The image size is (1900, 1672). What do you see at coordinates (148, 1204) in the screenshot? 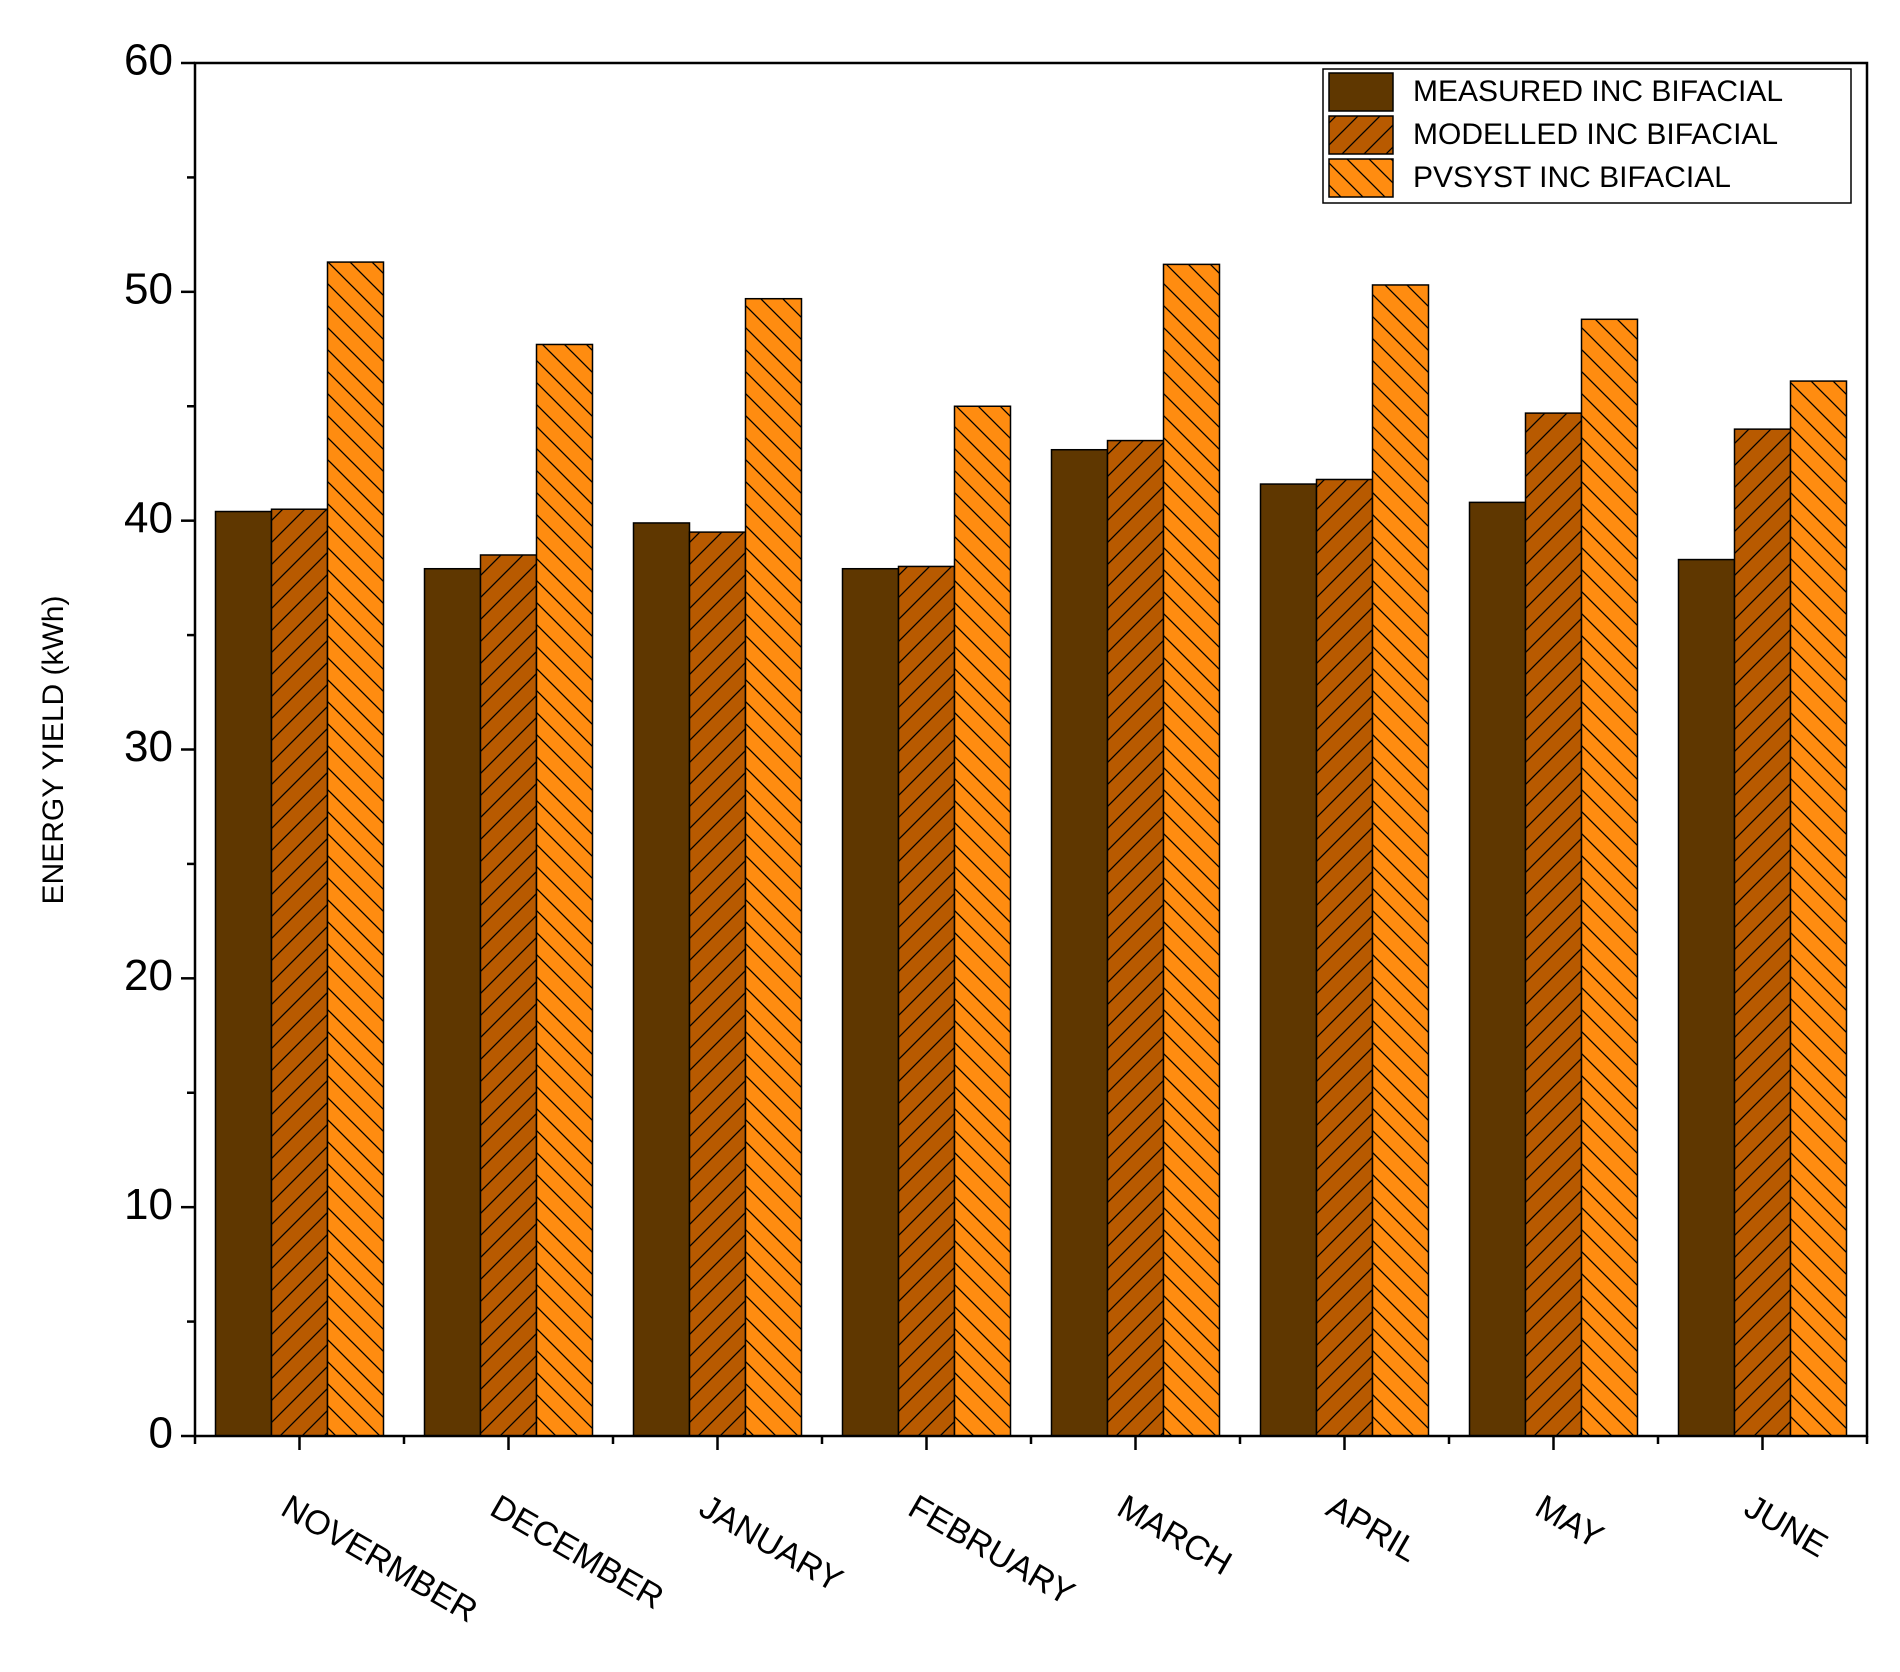
I see `y-tick-label: 10` at bounding box center [148, 1204].